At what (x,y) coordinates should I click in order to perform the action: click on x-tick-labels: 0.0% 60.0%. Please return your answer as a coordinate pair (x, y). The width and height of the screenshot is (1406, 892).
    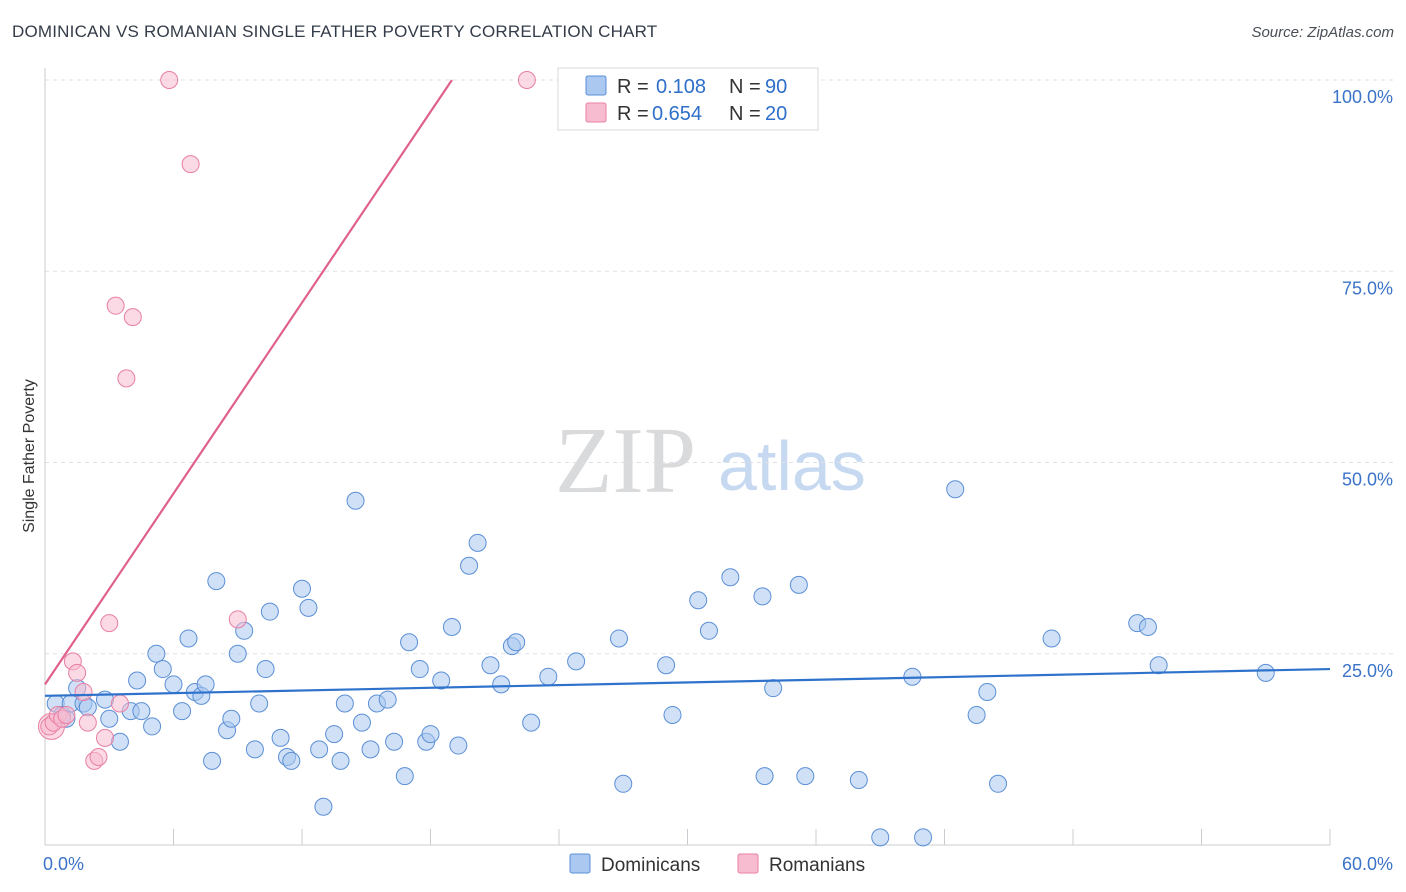
    Looking at the image, I should click on (718, 864).